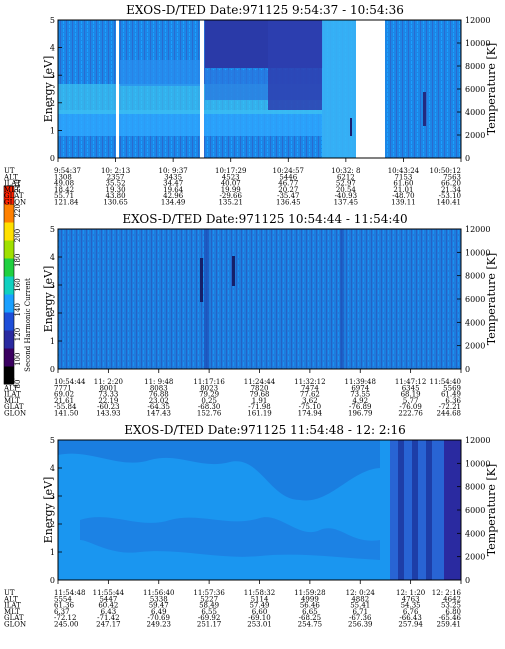  Describe the element at coordinates (410, 625) in the screenshot. I see `ephem-value: 257.94` at that location.